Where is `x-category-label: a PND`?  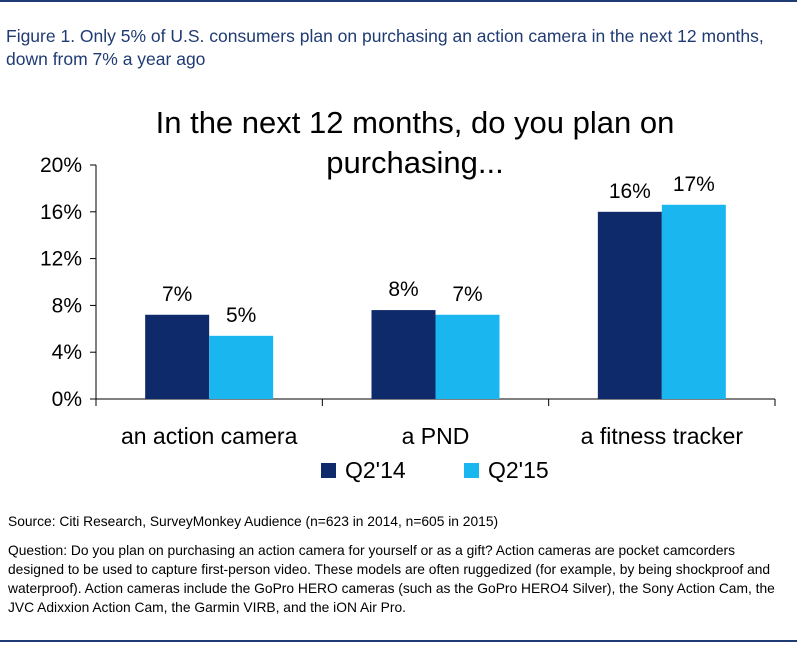 x-category-label: a PND is located at coordinates (436, 436).